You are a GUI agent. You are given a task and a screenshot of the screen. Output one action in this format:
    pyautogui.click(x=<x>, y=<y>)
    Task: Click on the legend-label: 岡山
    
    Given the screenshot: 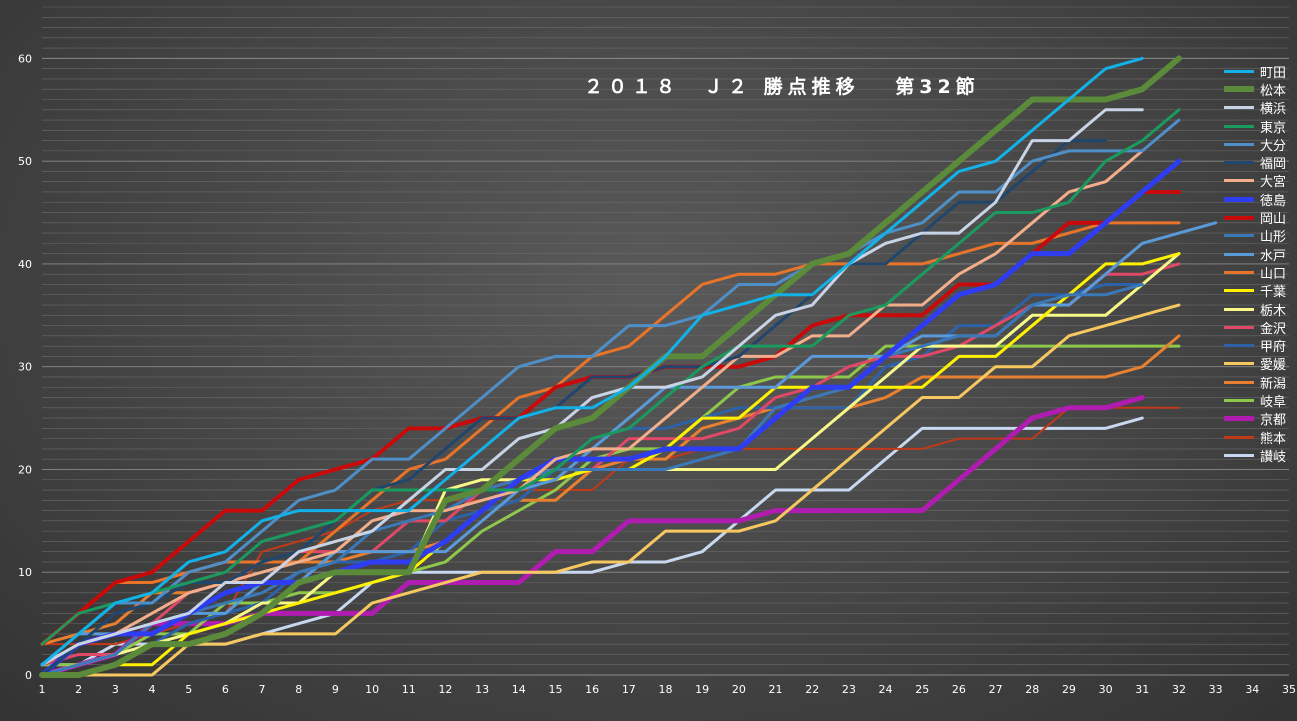 What is the action you would take?
    pyautogui.click(x=1273, y=220)
    